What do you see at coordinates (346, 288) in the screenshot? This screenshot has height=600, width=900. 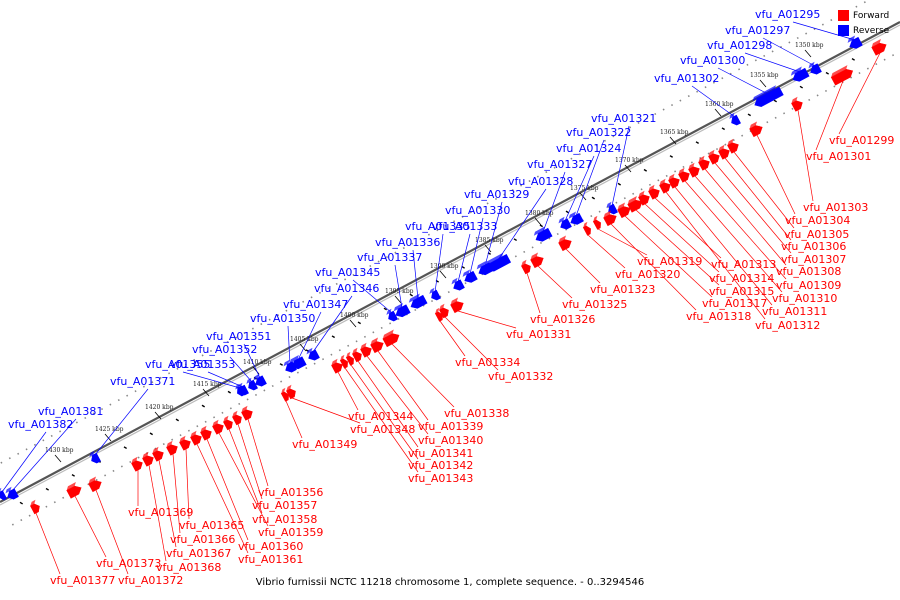 I see `reverse-gene-label: vfu_A01346` at bounding box center [346, 288].